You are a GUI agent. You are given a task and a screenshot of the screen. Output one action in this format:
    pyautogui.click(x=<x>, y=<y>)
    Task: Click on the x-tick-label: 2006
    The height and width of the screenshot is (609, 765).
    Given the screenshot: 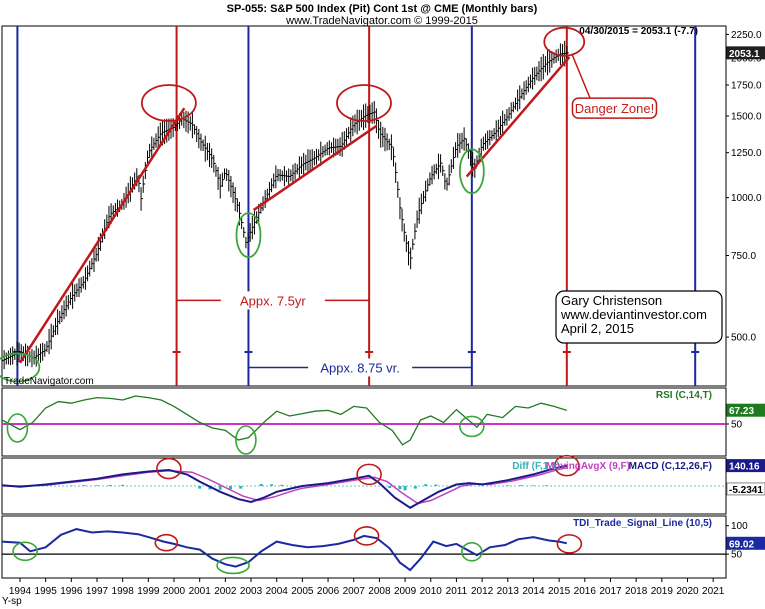 What is the action you would take?
    pyautogui.click(x=328, y=591)
    